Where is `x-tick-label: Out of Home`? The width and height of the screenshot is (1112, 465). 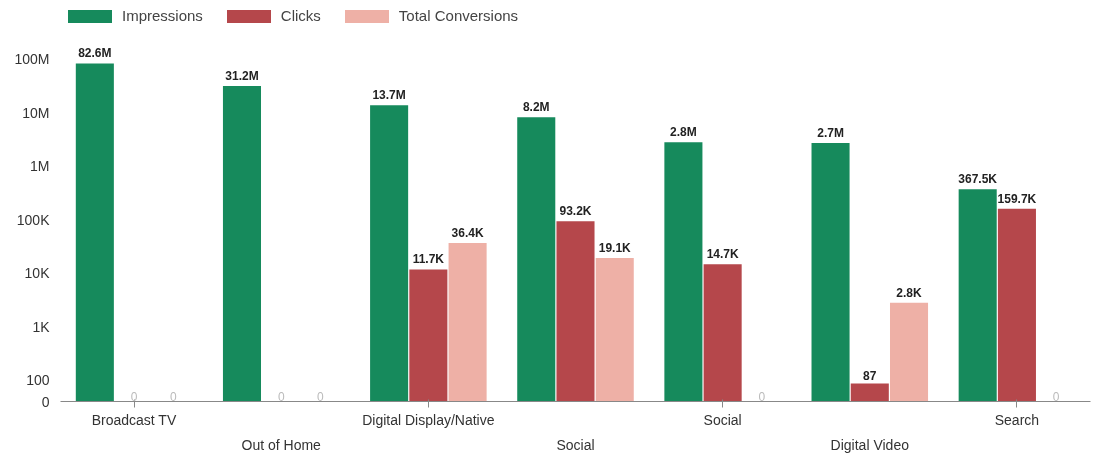
x-tick-label: Out of Home is located at coordinates (281, 444).